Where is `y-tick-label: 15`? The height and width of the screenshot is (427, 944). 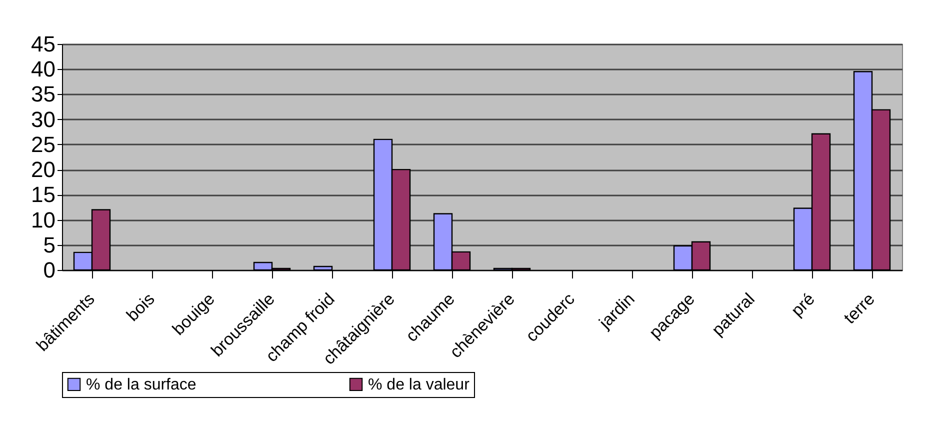 y-tick-label: 15 is located at coordinates (43, 195).